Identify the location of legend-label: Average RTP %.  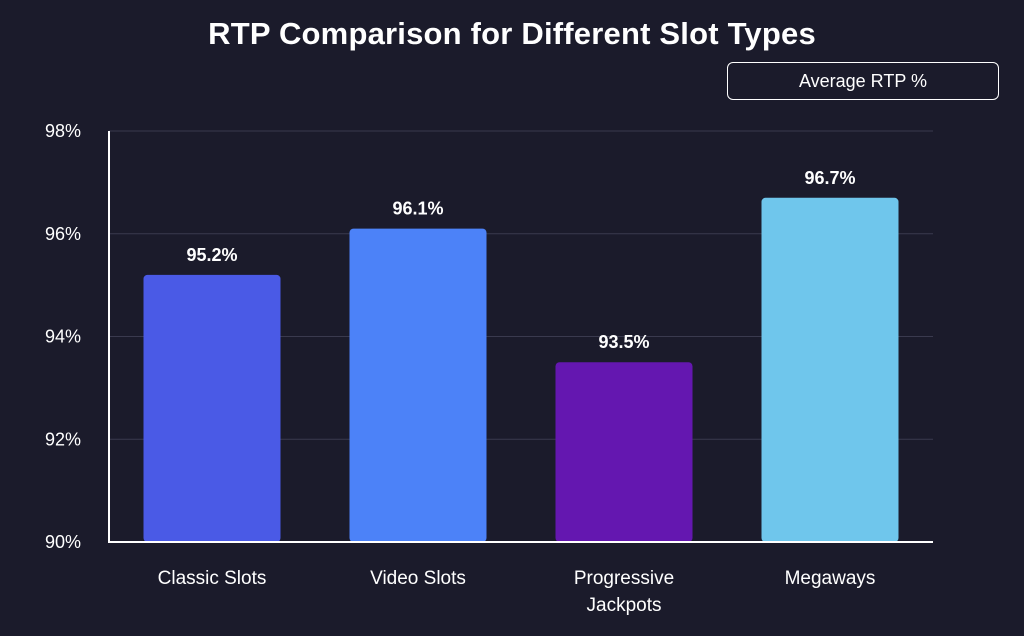
(863, 80).